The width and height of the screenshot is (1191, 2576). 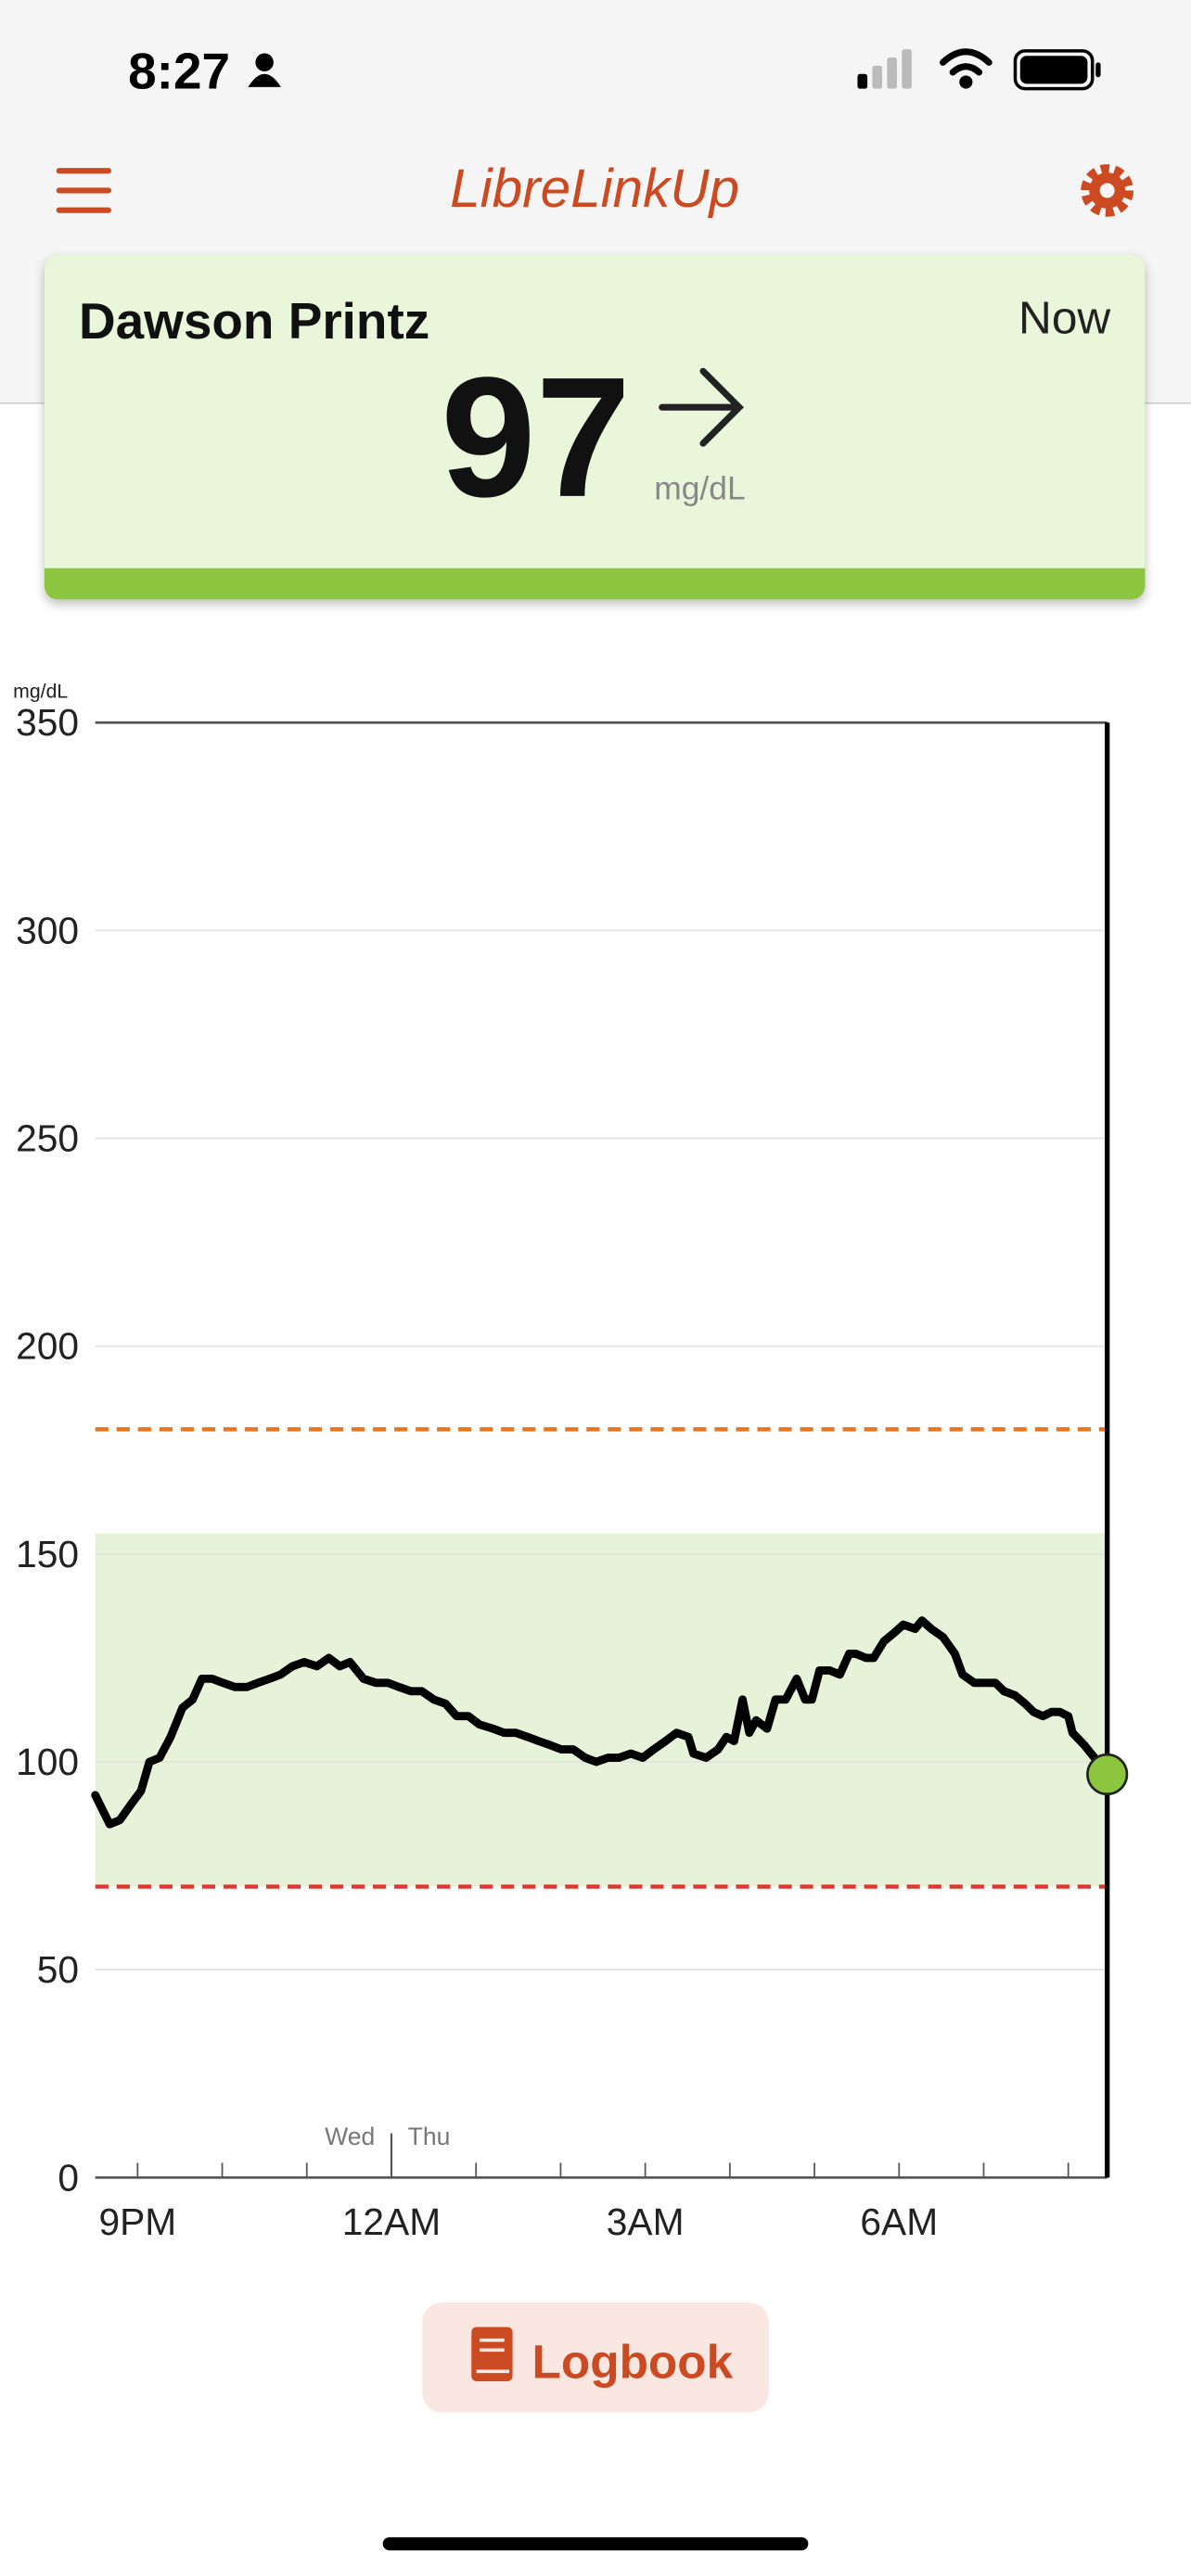 What do you see at coordinates (137, 2221) in the screenshot?
I see `x-tick-label: 9PM` at bounding box center [137, 2221].